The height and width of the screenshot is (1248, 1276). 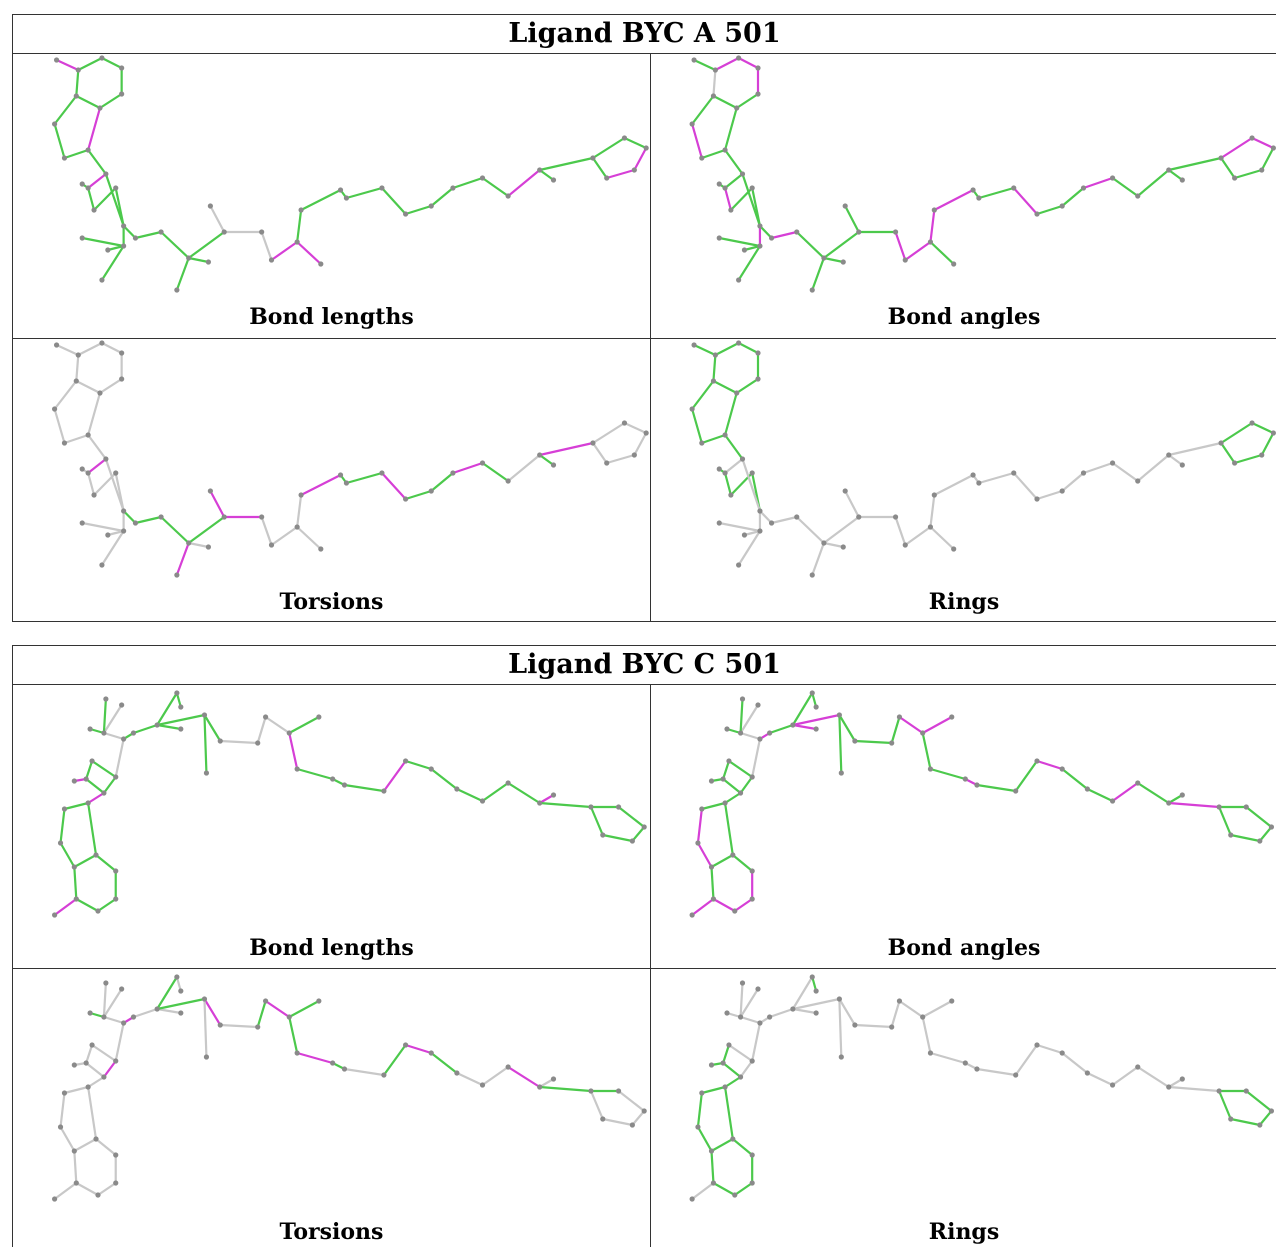 What do you see at coordinates (963, 1108) in the screenshot?
I see `panel-rings: Rings` at bounding box center [963, 1108].